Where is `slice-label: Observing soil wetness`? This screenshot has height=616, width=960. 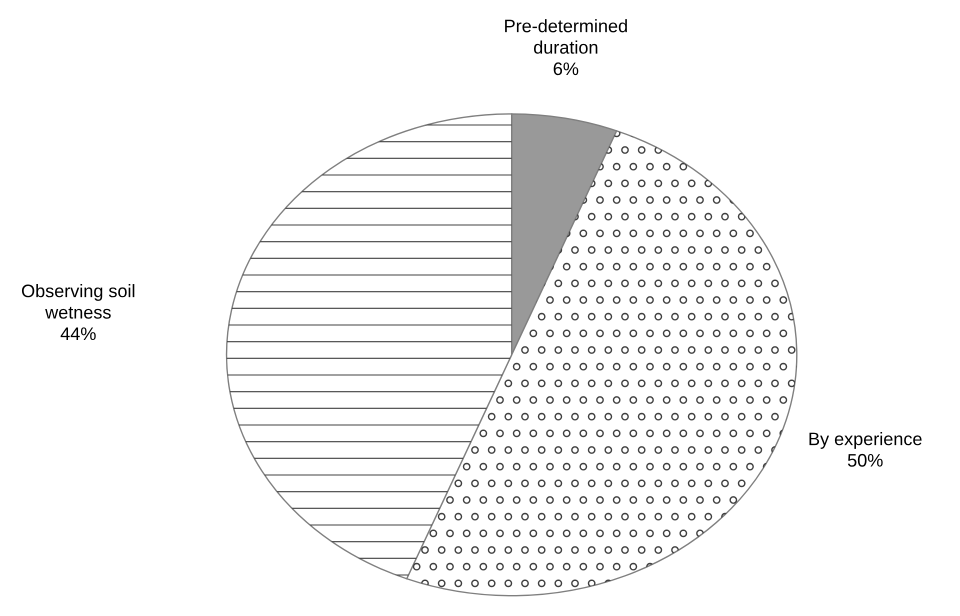 slice-label: Observing soil wetness is located at coordinates (78, 301).